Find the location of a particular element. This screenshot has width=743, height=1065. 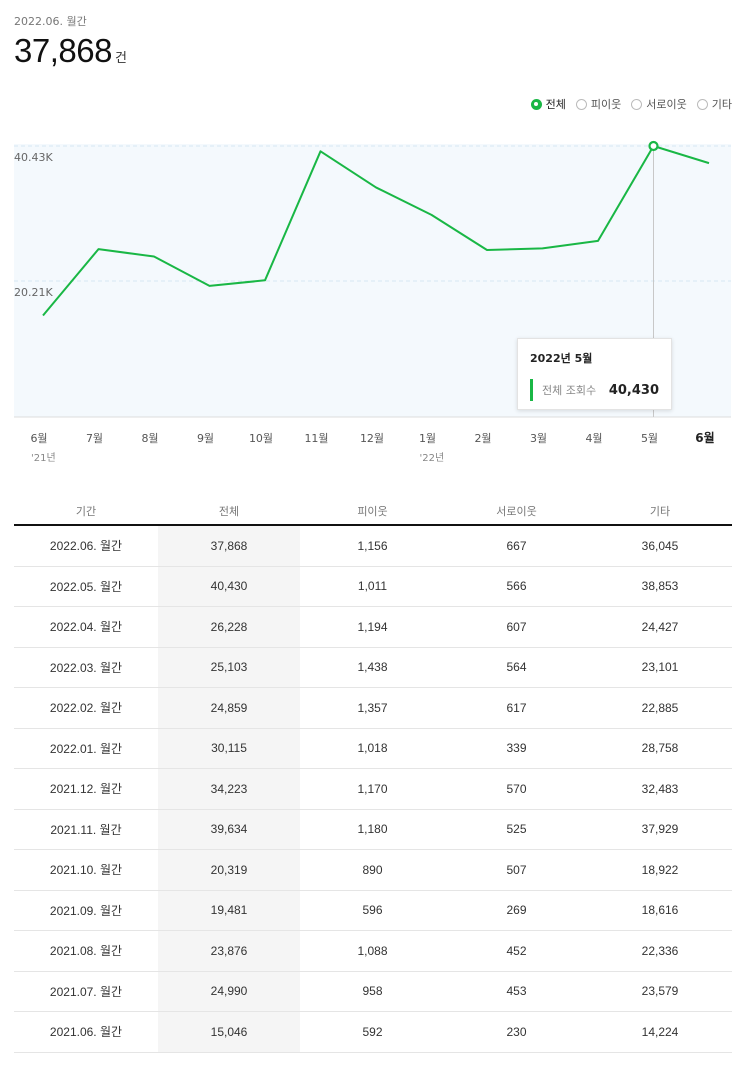

x-tick-label: 4월 is located at coordinates (593, 438).